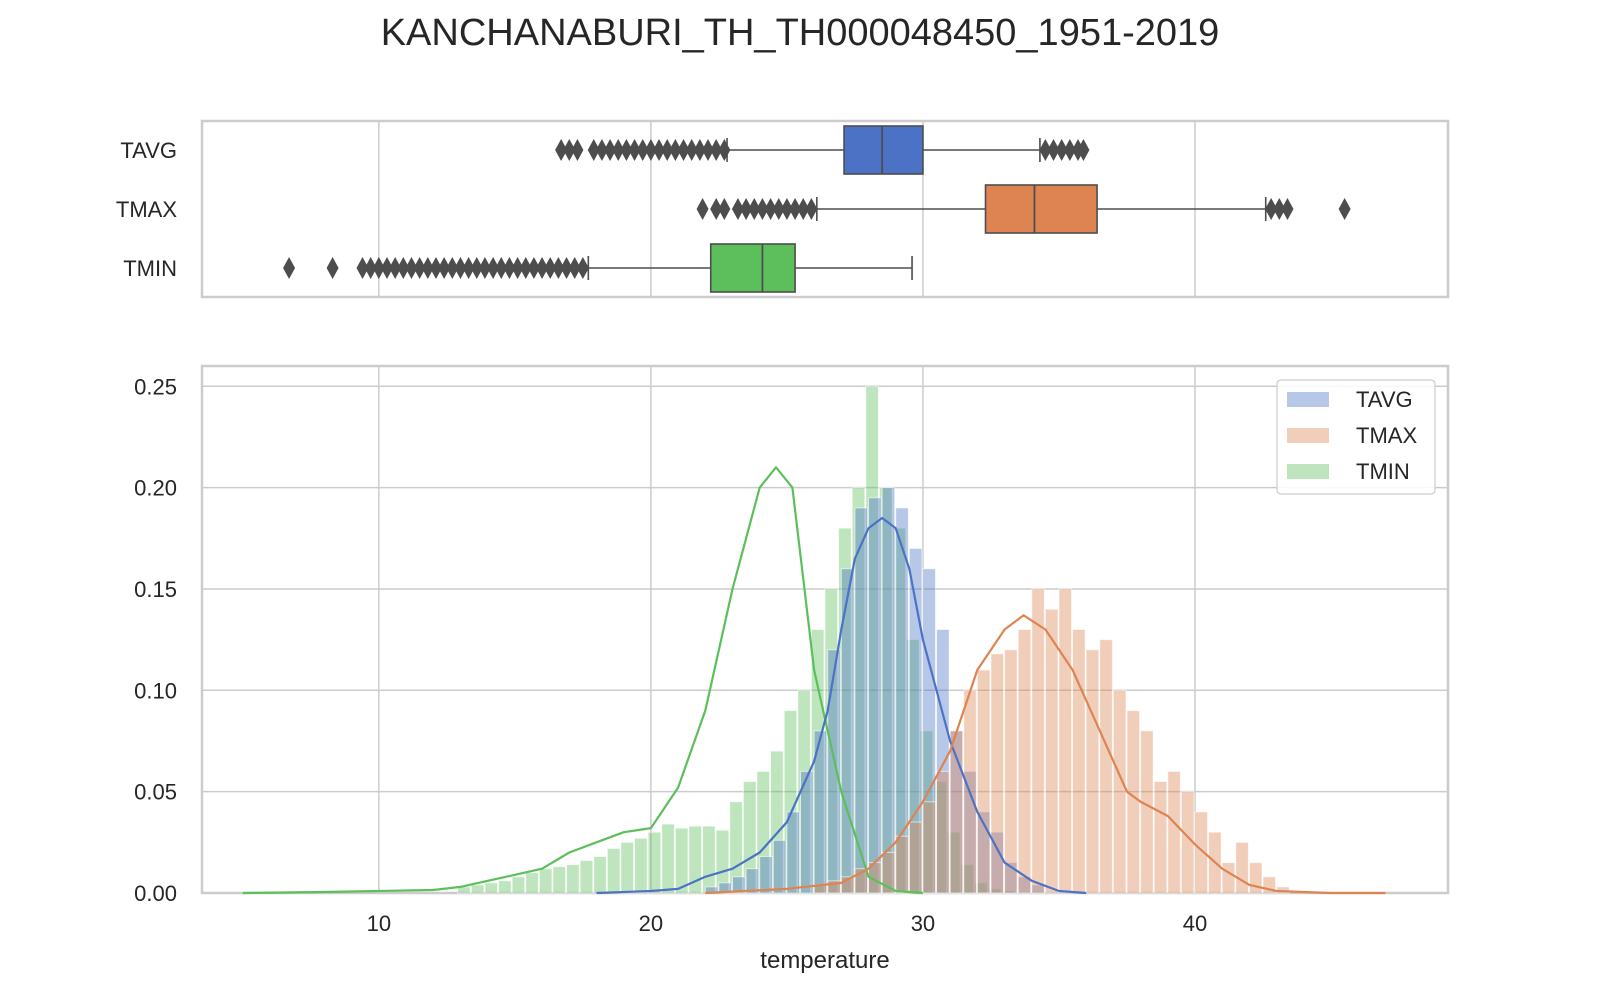 This screenshot has width=1600, height=1000. I want to click on box-category-label: TAVG, so click(148, 150).